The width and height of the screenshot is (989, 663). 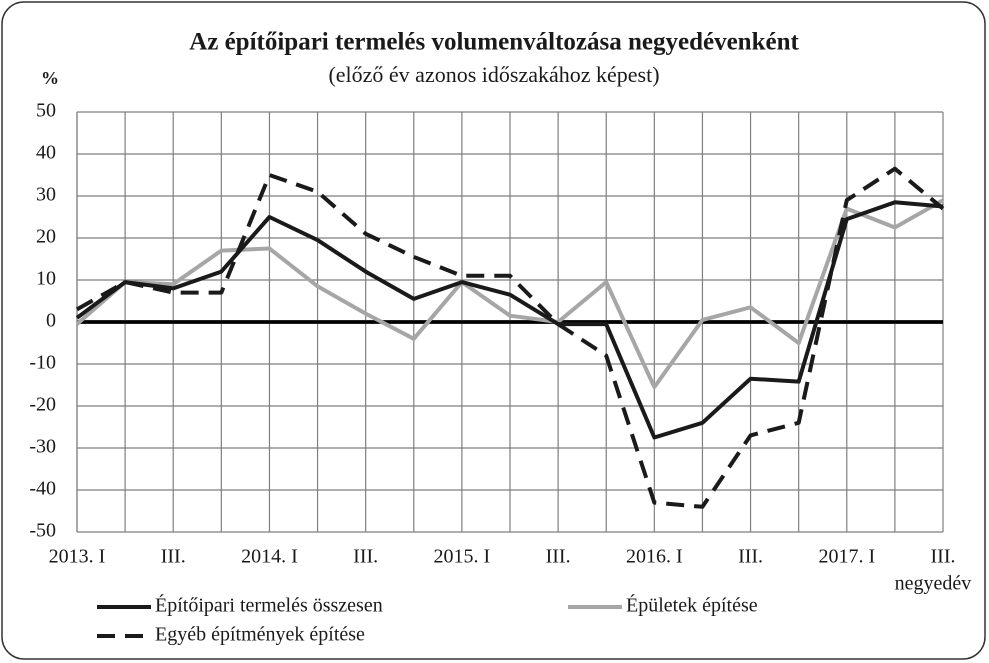 What do you see at coordinates (42, 363) in the screenshot?
I see `y-tick-label: -10` at bounding box center [42, 363].